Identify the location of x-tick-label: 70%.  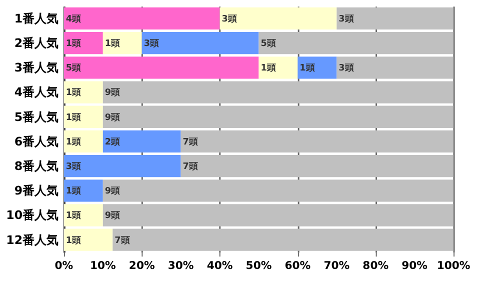
(337, 265).